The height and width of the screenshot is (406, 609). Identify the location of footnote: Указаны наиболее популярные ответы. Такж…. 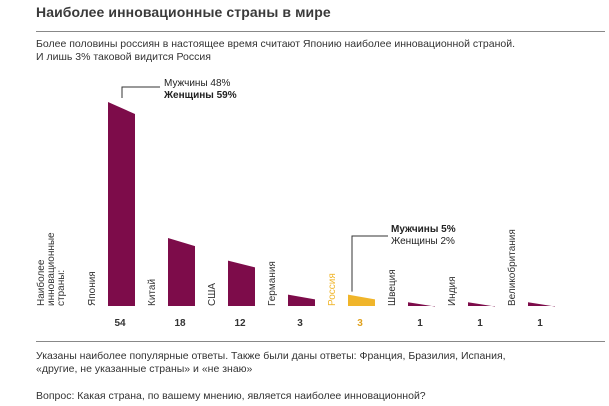
(271, 363).